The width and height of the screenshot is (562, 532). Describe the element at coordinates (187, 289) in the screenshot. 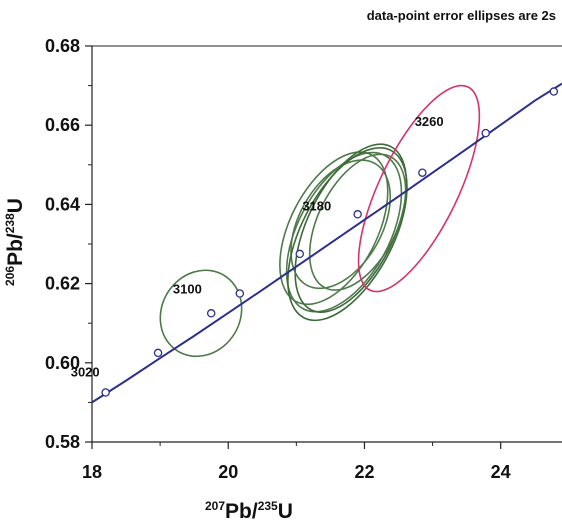

I see `age-label: 3100` at that location.